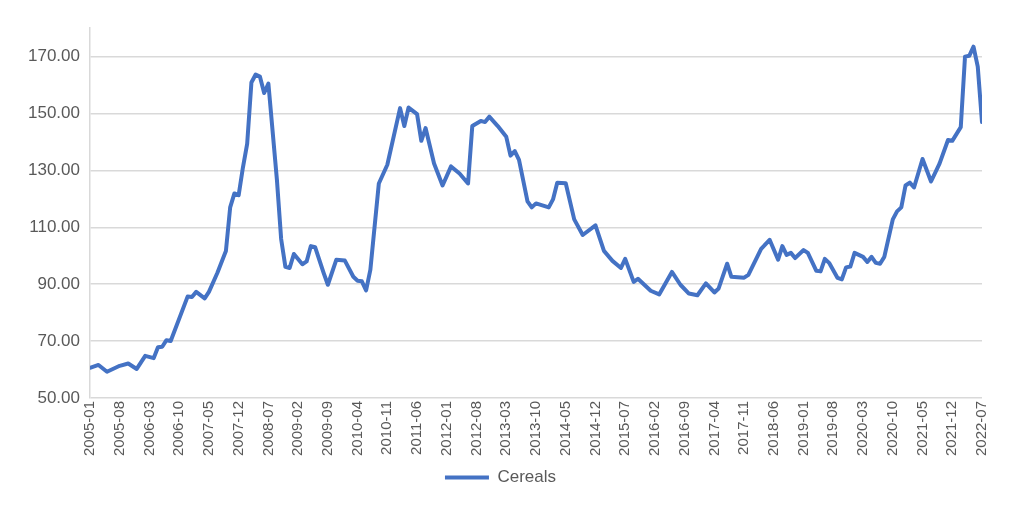 The height and width of the screenshot is (509, 1013). What do you see at coordinates (237, 428) in the screenshot?
I see `x-tick-label: 2007-12` at bounding box center [237, 428].